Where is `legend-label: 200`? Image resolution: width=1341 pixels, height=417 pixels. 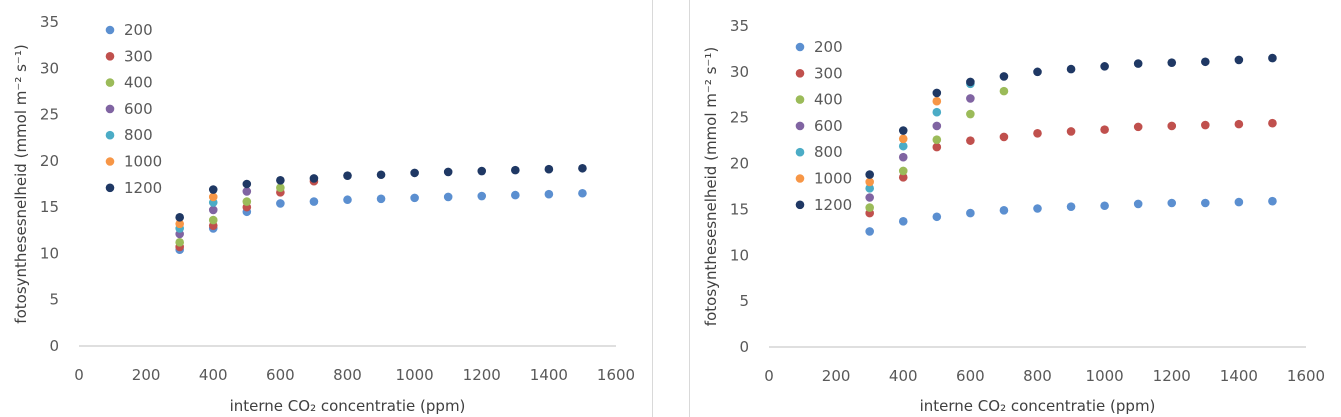
legend-label: 200 is located at coordinates (828, 47).